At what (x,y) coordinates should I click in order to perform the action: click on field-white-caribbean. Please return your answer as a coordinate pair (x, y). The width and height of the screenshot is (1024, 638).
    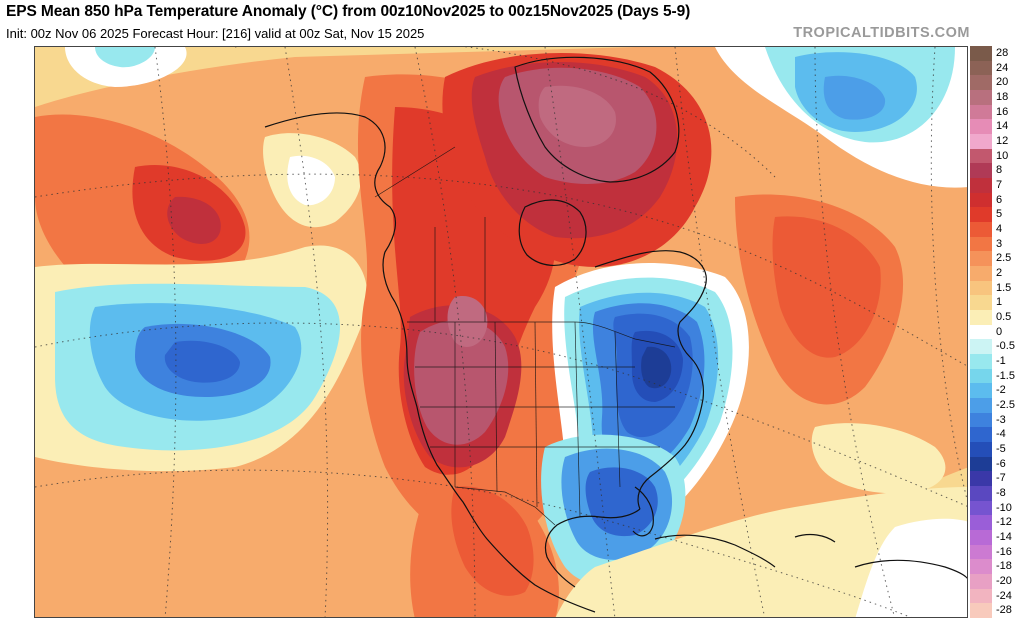
    Looking at the image, I should click on (911, 567).